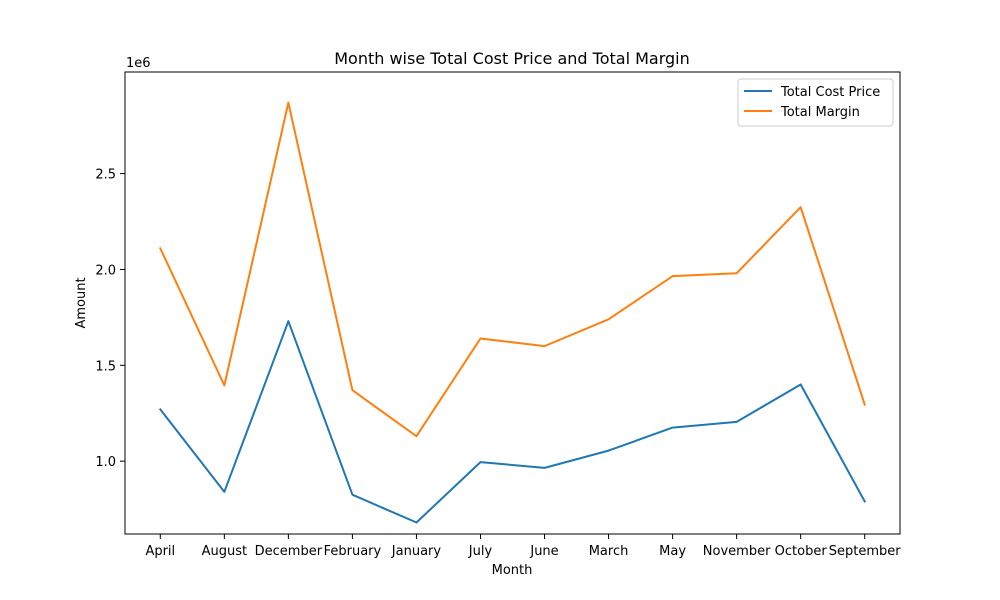 The image size is (1000, 600). I want to click on legend: Total Cost Price Total Margin, so click(815, 102).